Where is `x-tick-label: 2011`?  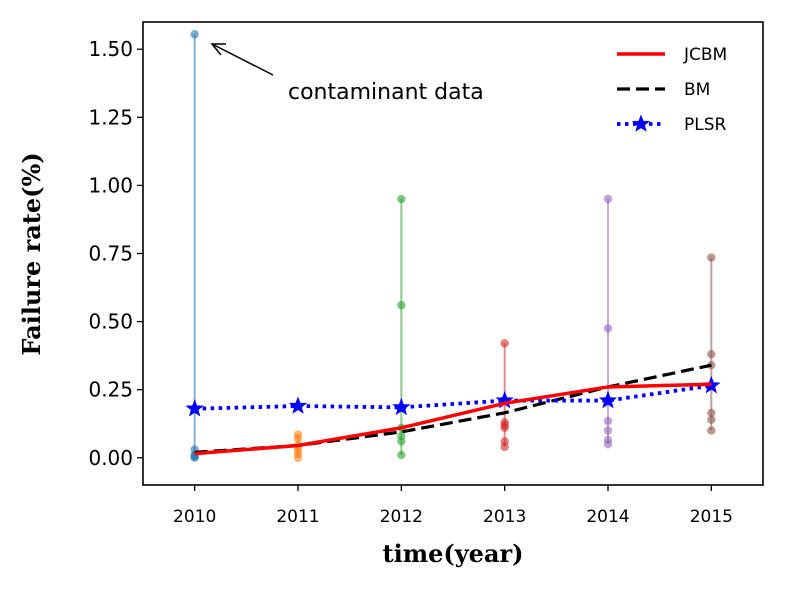
x-tick-label: 2011 is located at coordinates (297, 517).